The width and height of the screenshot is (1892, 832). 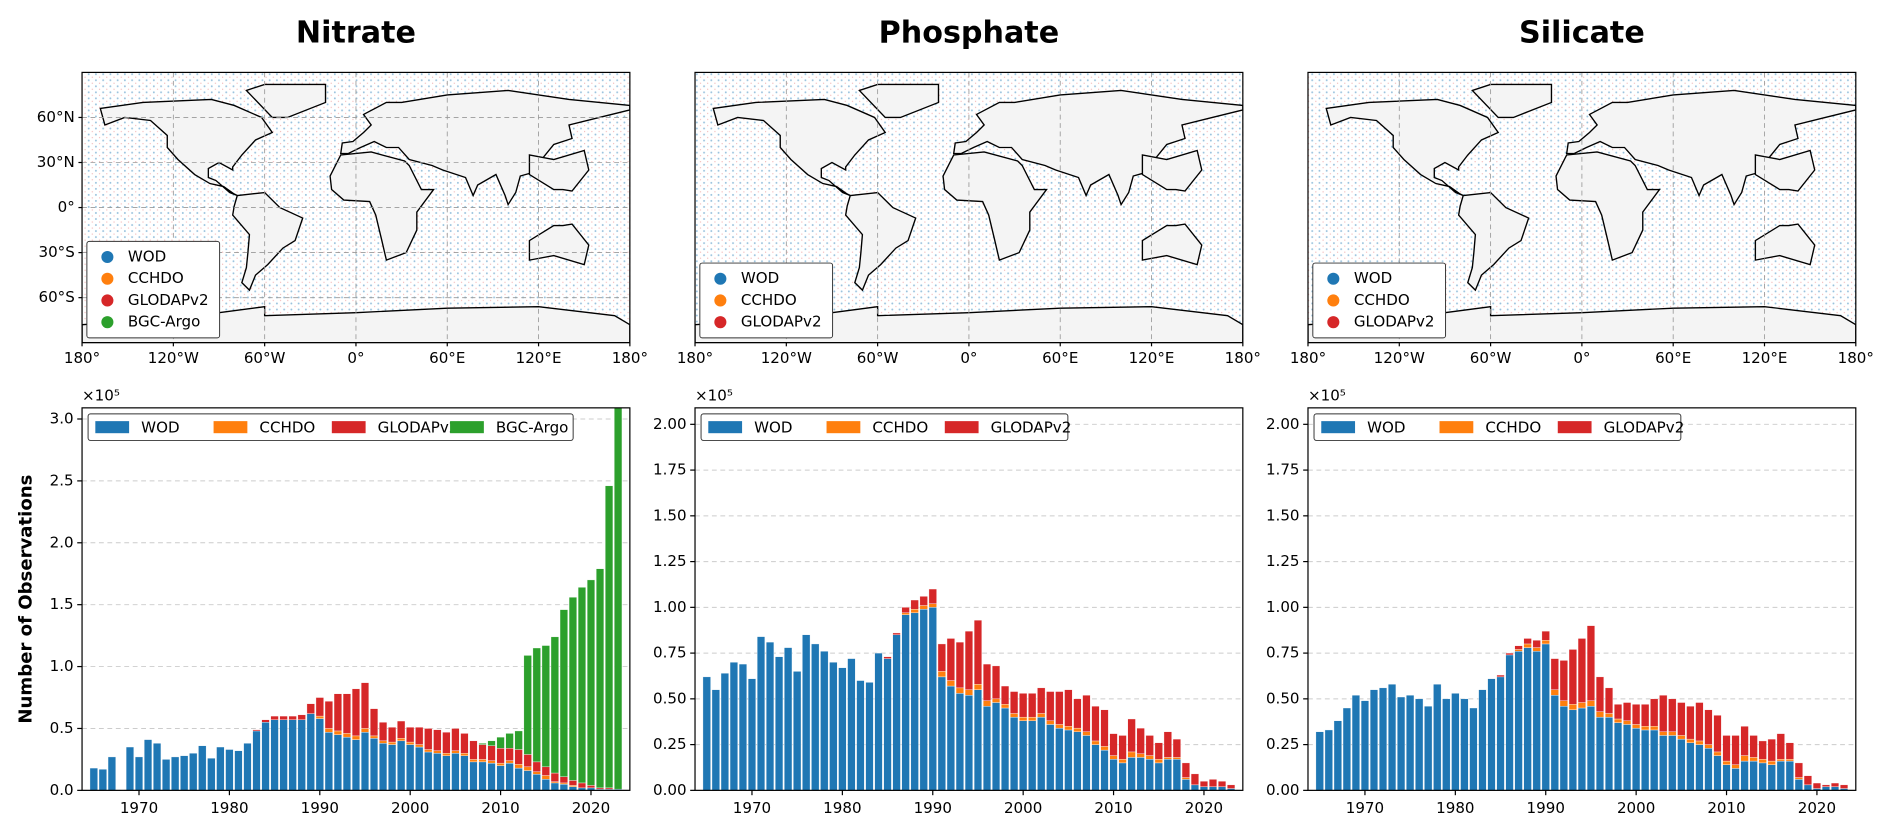 I want to click on legend-label: WOD, so click(x=147, y=257).